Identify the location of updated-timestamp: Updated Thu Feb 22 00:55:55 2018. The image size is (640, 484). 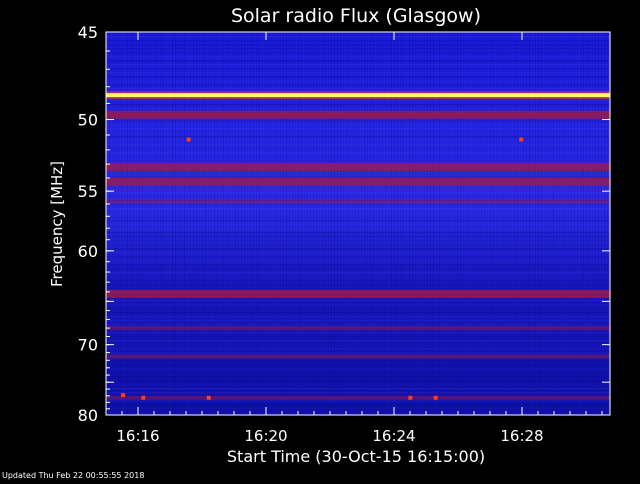
(73, 475).